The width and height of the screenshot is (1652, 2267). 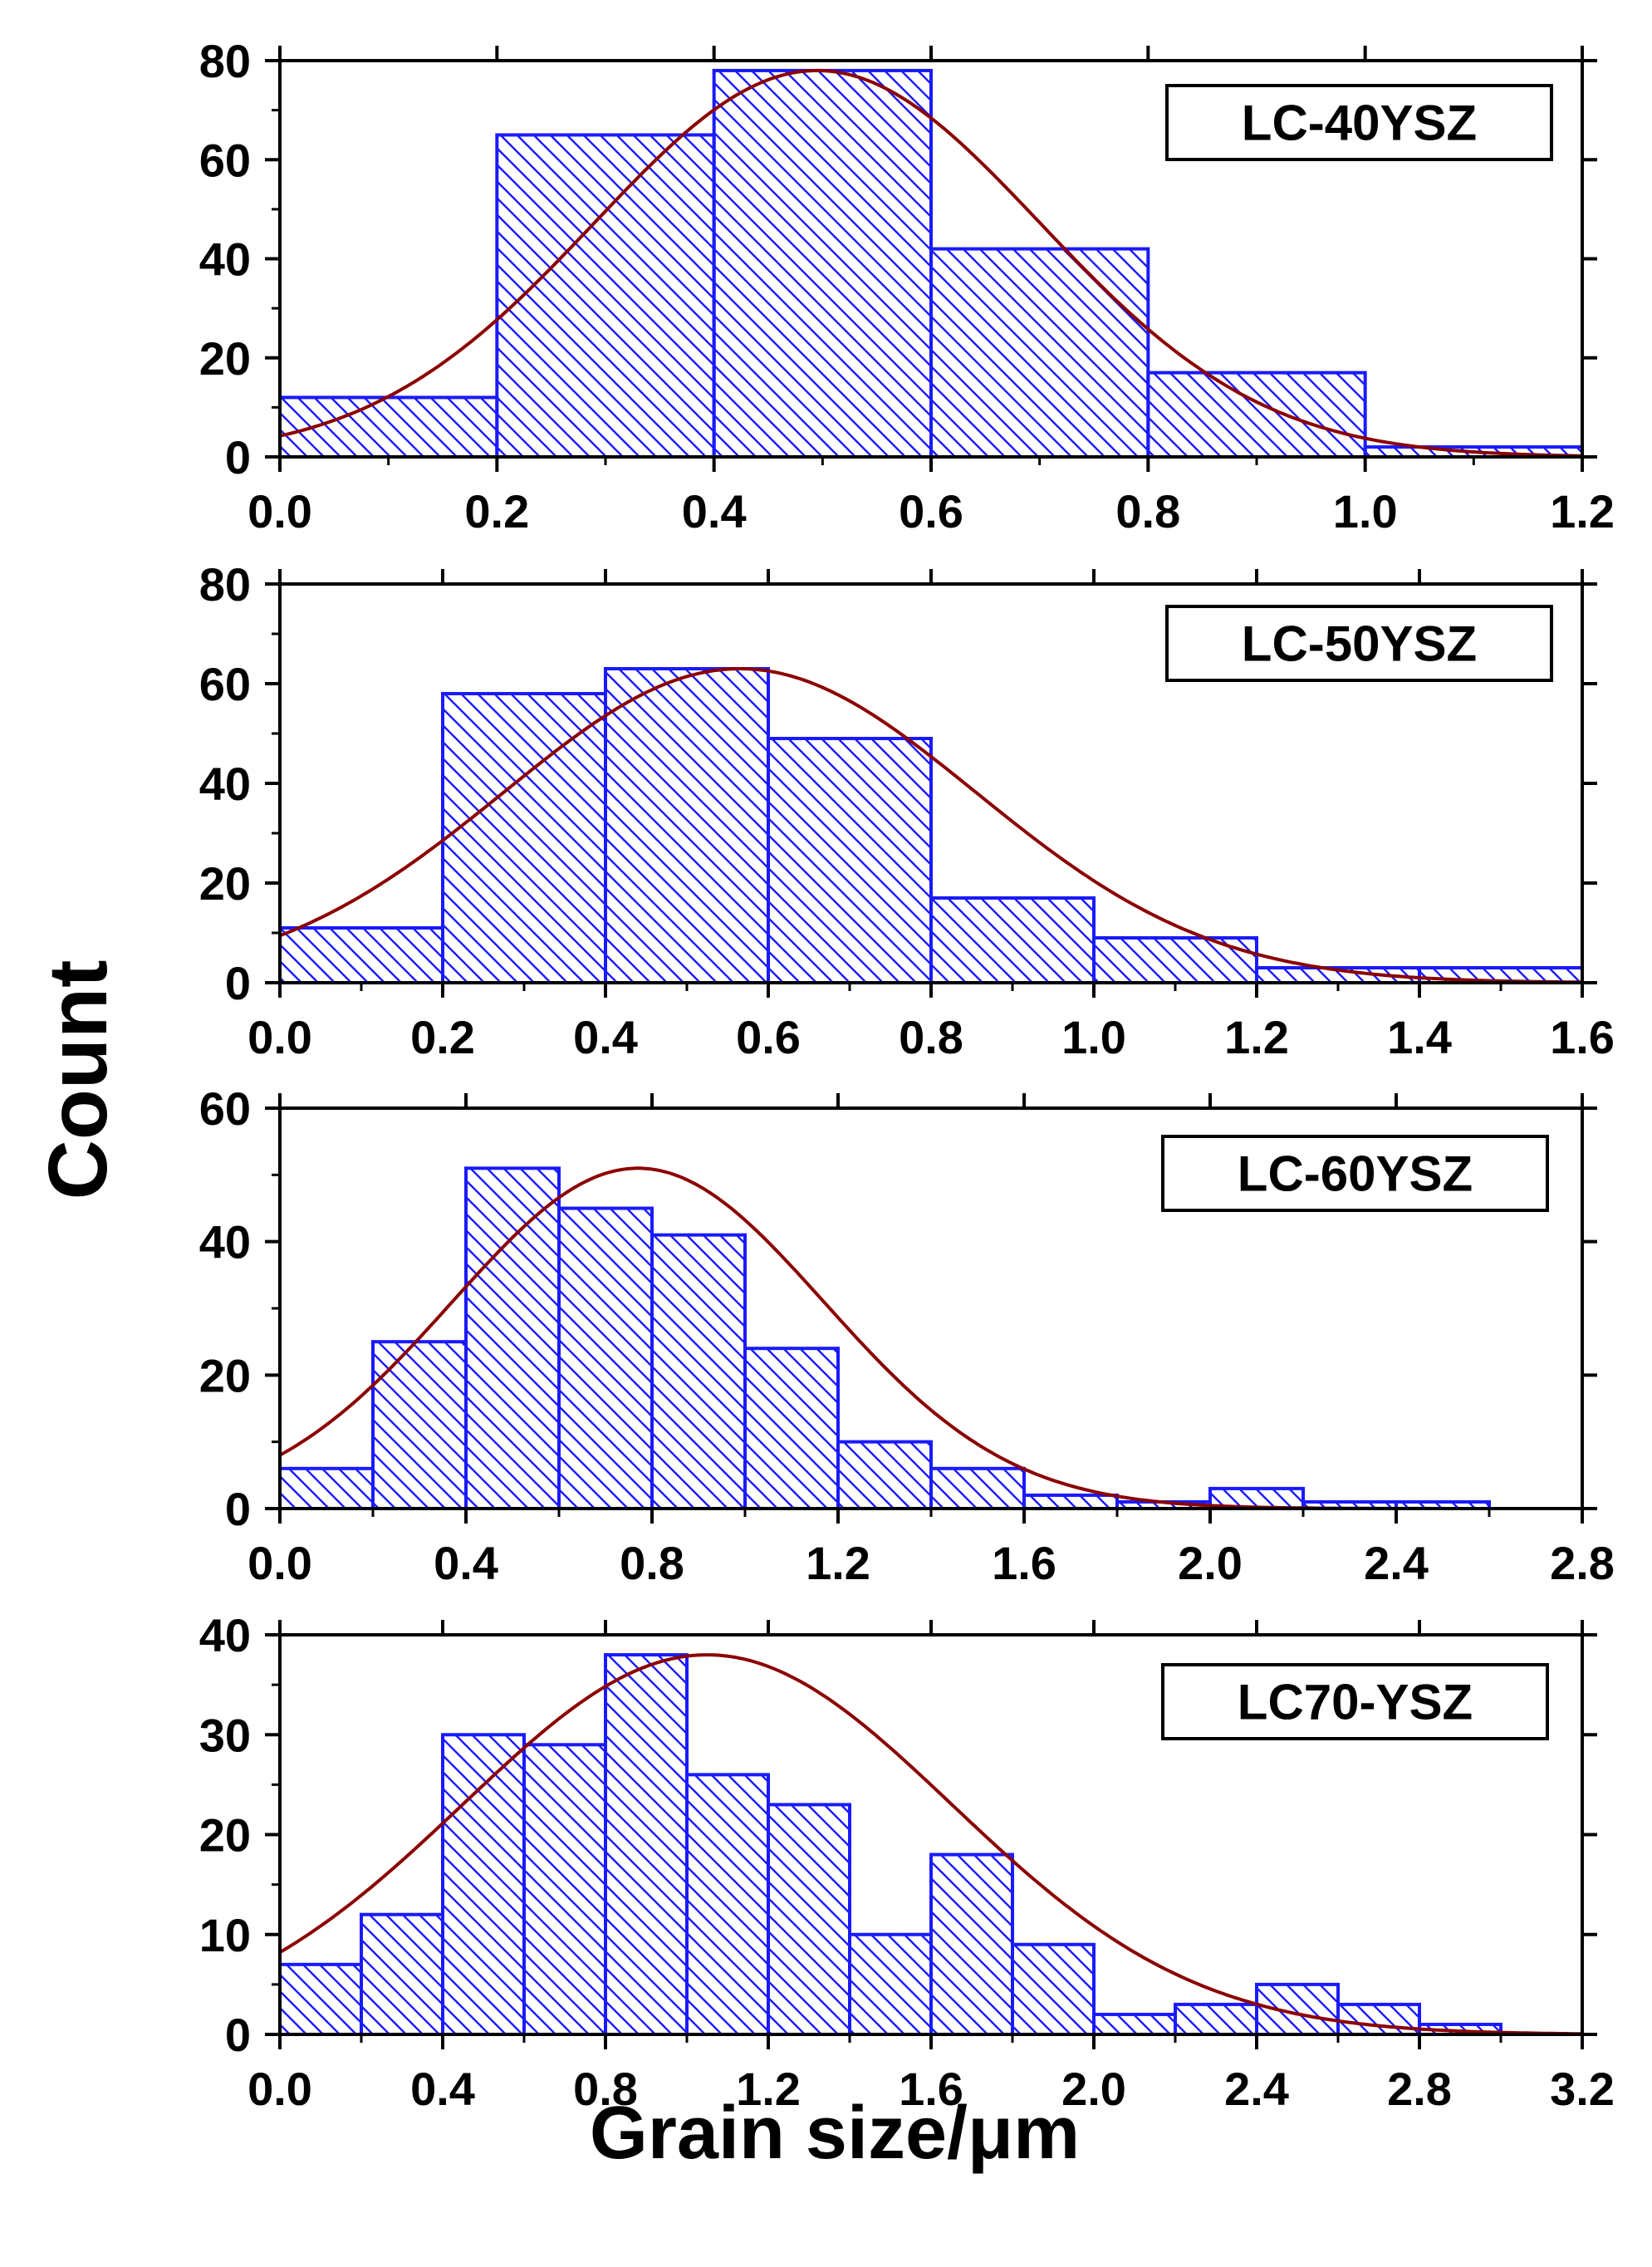 I want to click on y-tick-label: 10, so click(x=225, y=1935).